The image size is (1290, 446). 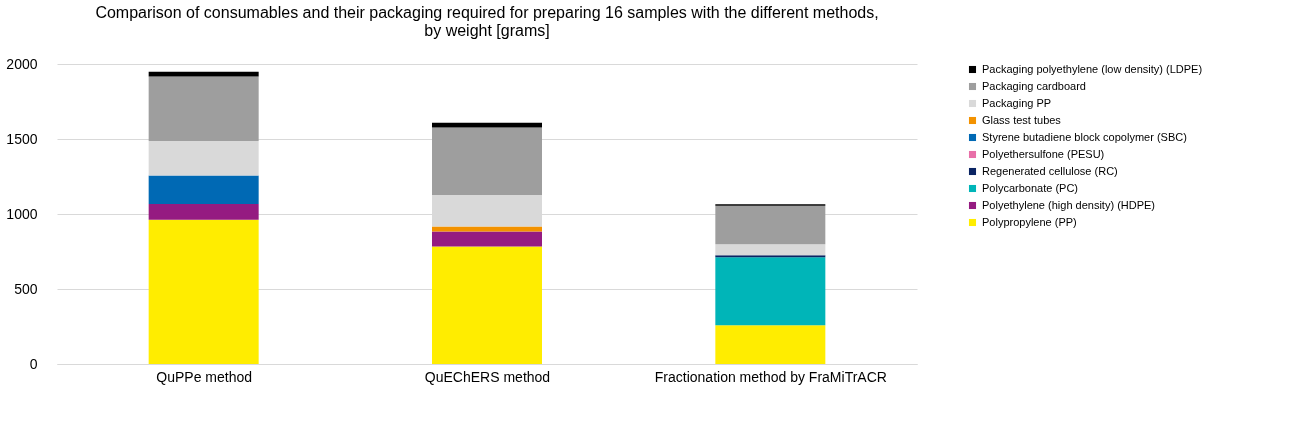 What do you see at coordinates (487, 30) in the screenshot?
I see `text: by weight [grams]` at bounding box center [487, 30].